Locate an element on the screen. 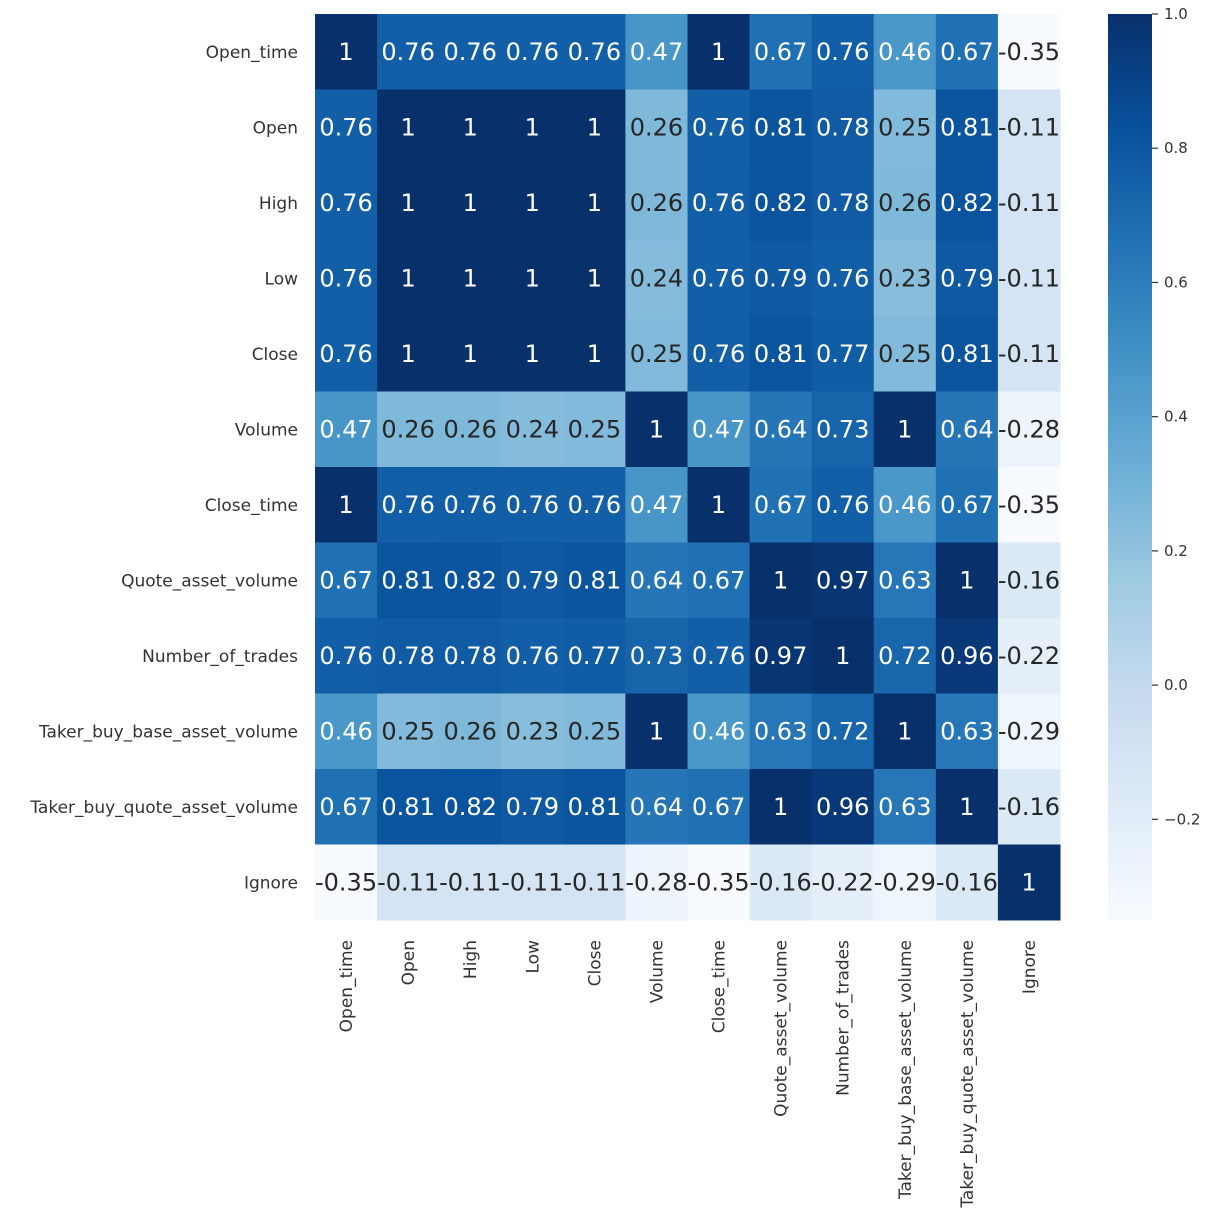  row-label: Low is located at coordinates (282, 279).